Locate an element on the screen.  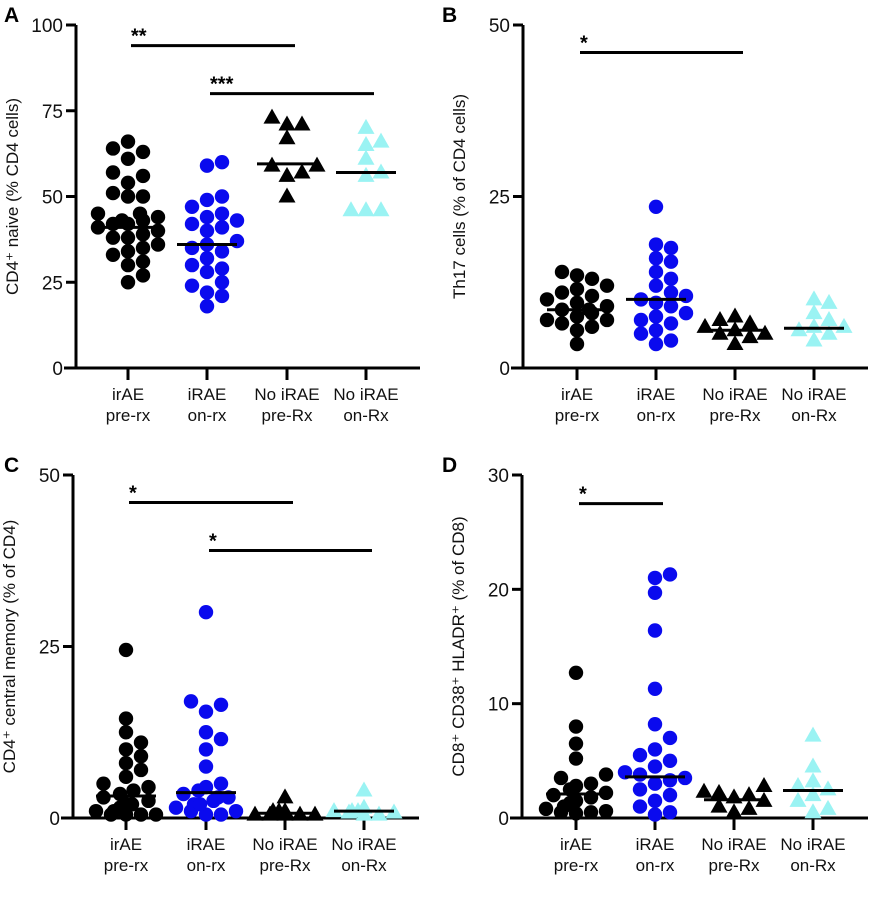
y-tick-label: 50 is located at coordinates (49, 476).